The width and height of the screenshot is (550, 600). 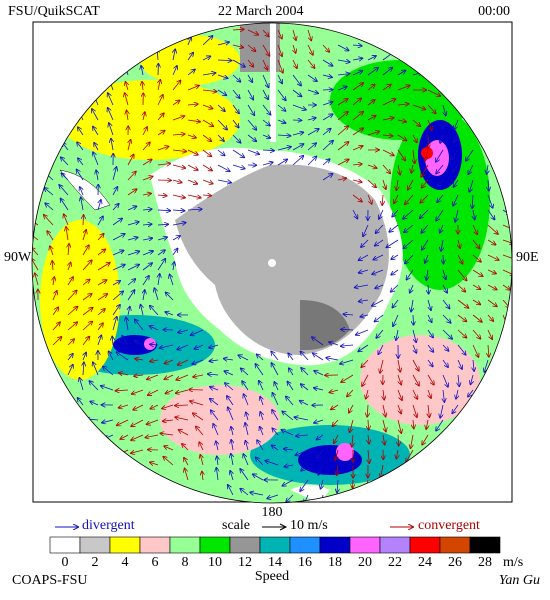 I want to click on colorbar-tick-label: 14, so click(x=275, y=562).